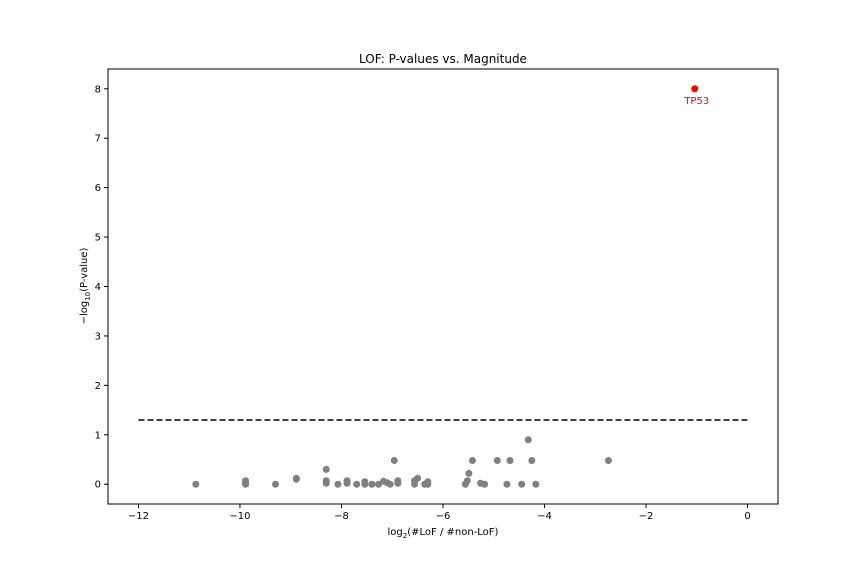 The height and width of the screenshot is (576, 864). I want to click on x-tick-label: −8, so click(341, 516).